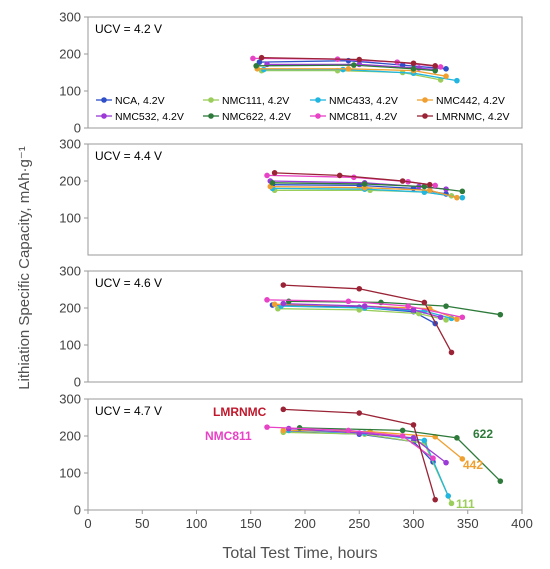  What do you see at coordinates (465, 504) in the screenshot?
I see `annotation-nmc111: 111` at bounding box center [465, 504].